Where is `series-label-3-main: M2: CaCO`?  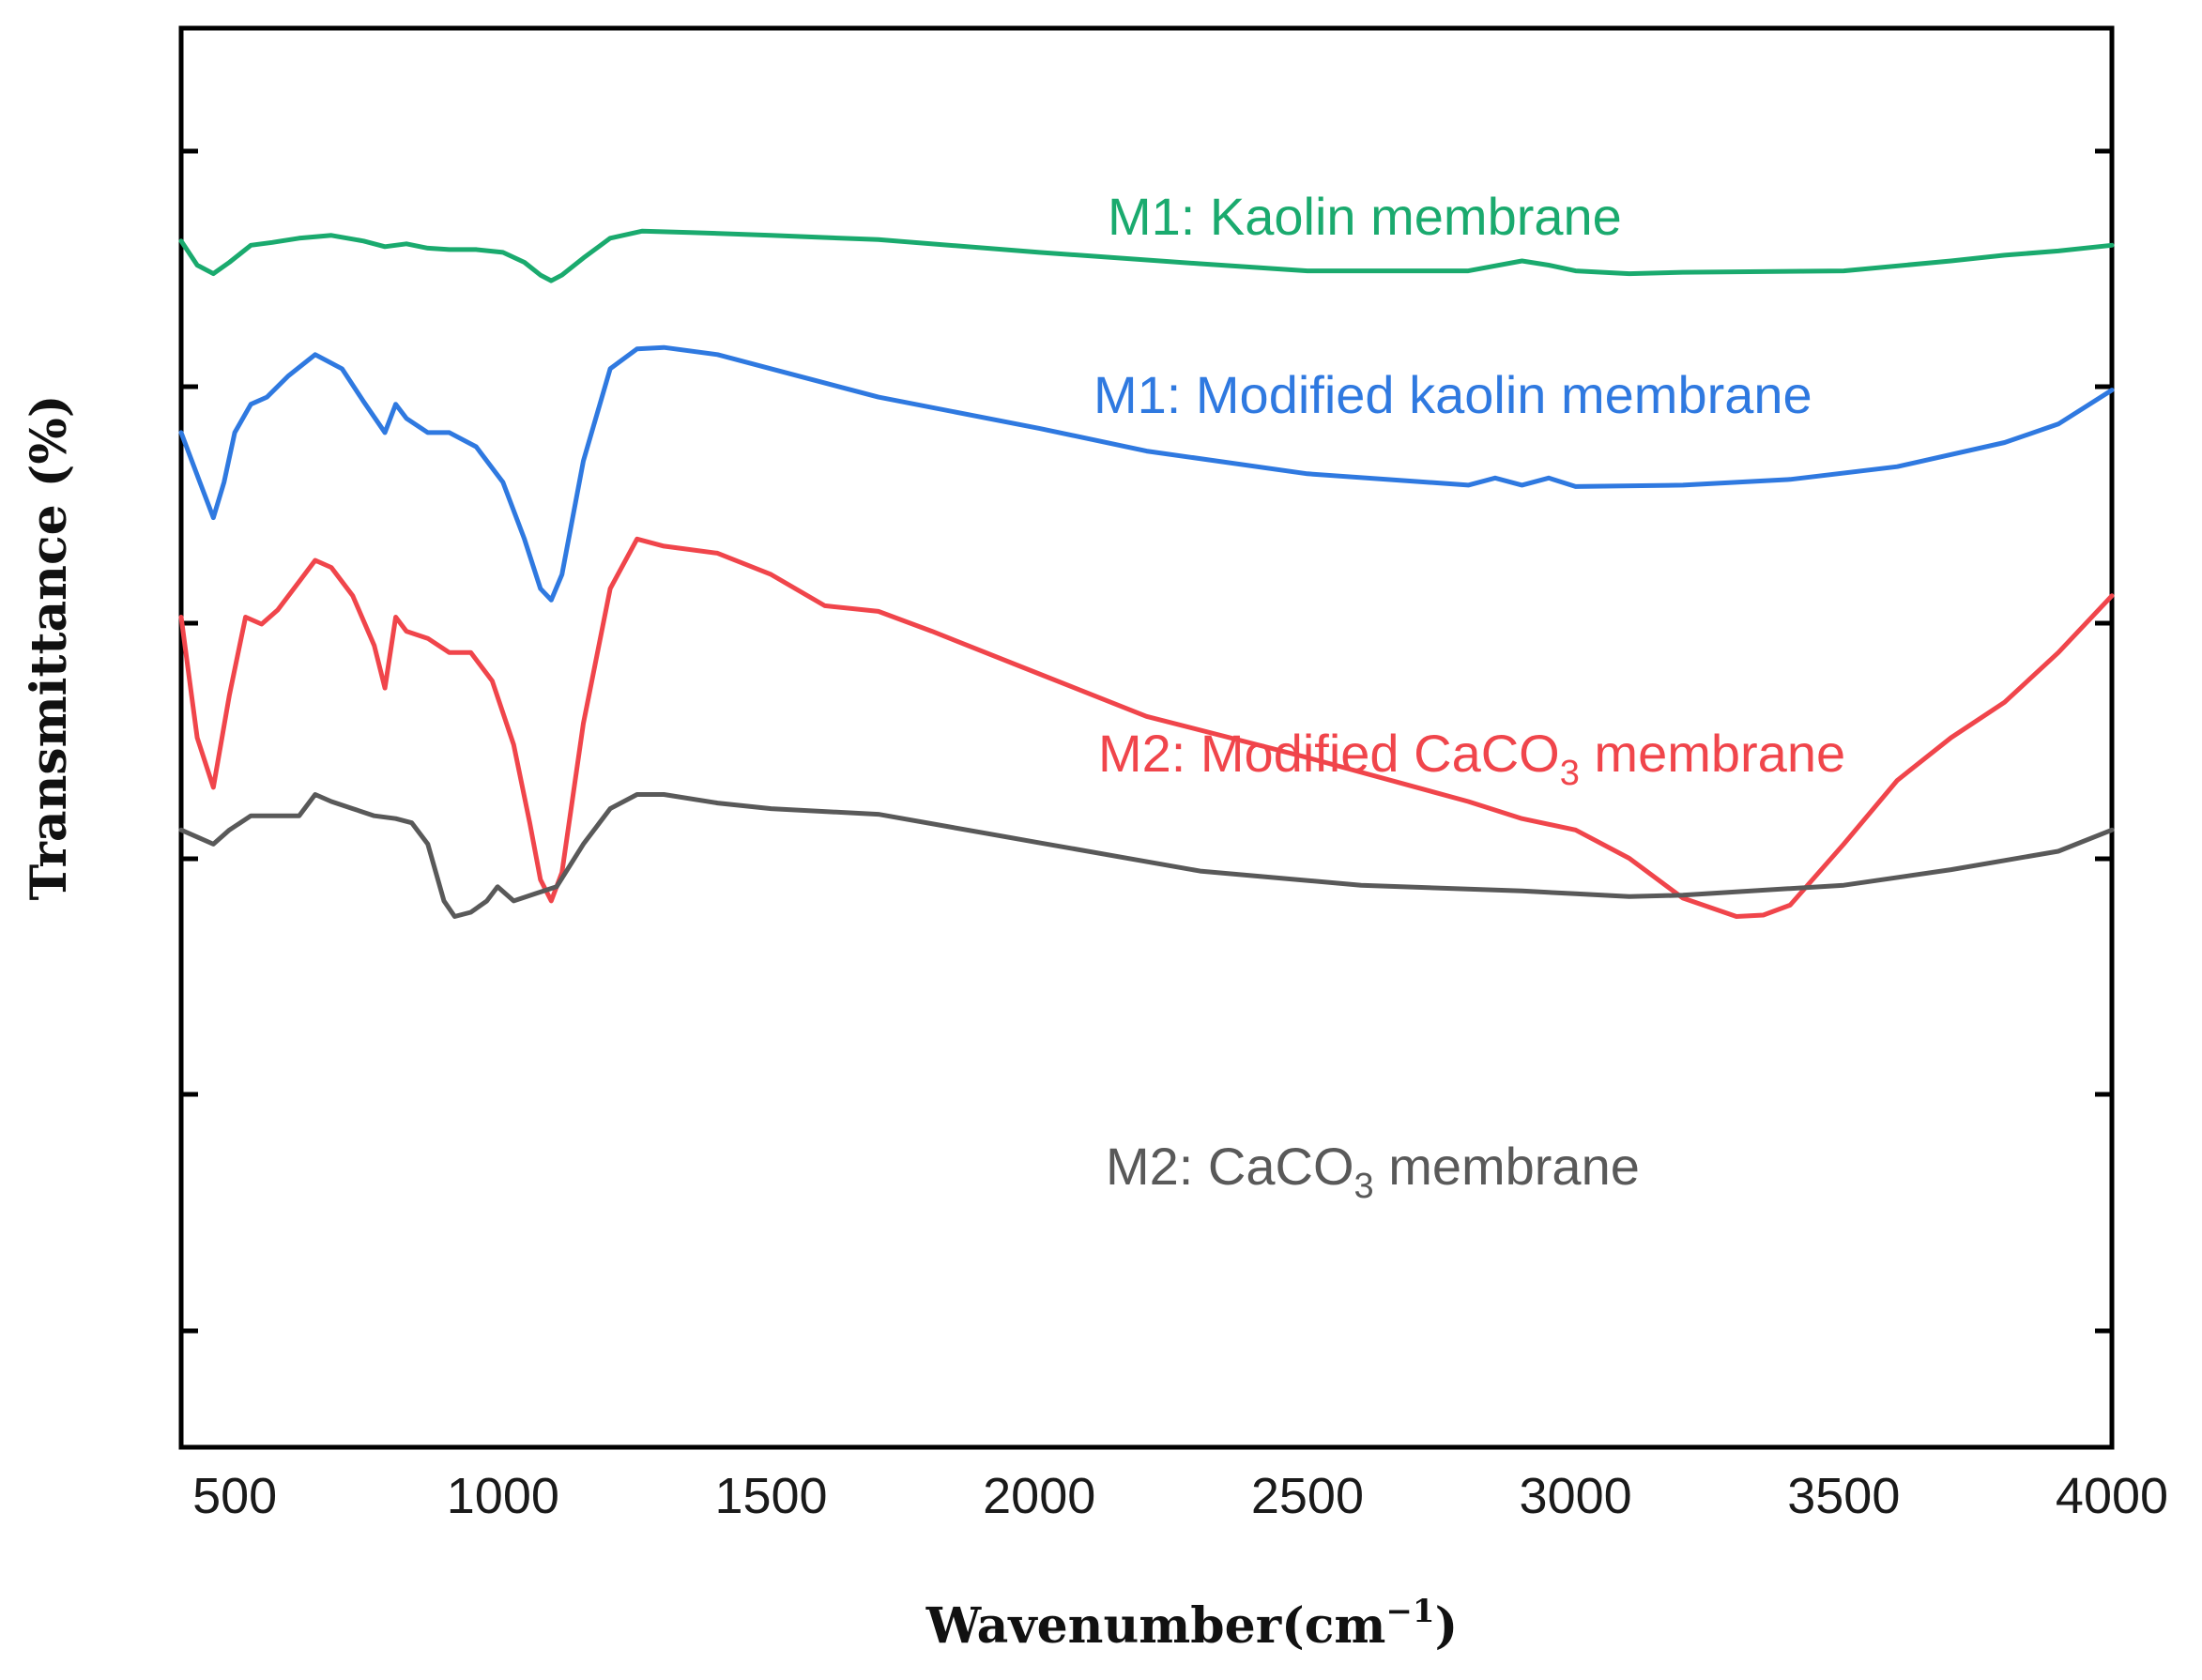 series-label-3-main: M2: CaCO is located at coordinates (1230, 1166).